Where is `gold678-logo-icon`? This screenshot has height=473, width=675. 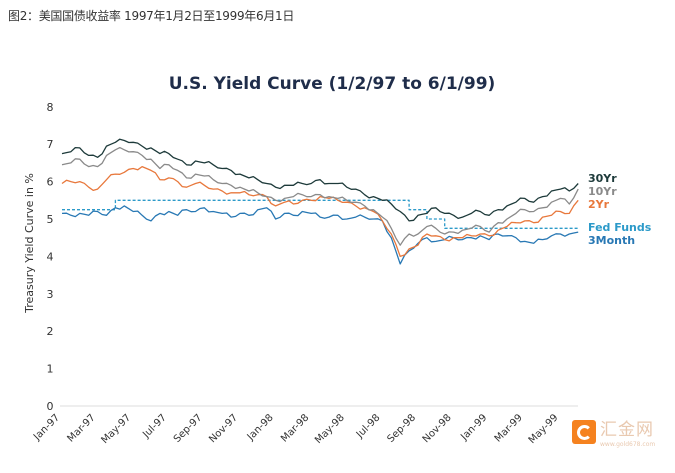 gold678-logo-icon is located at coordinates (584, 432).